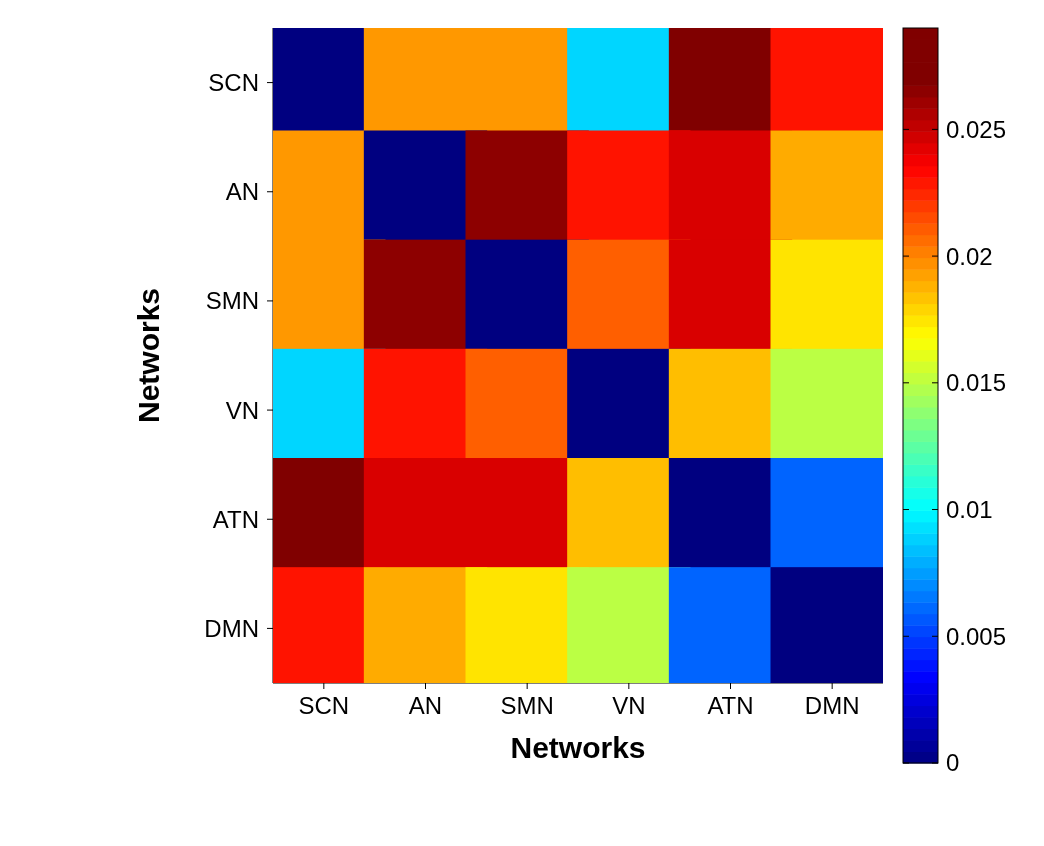 This screenshot has height=846, width=1044. Describe the element at coordinates (527, 706) in the screenshot. I see `x-tick-label: SMN` at that location.